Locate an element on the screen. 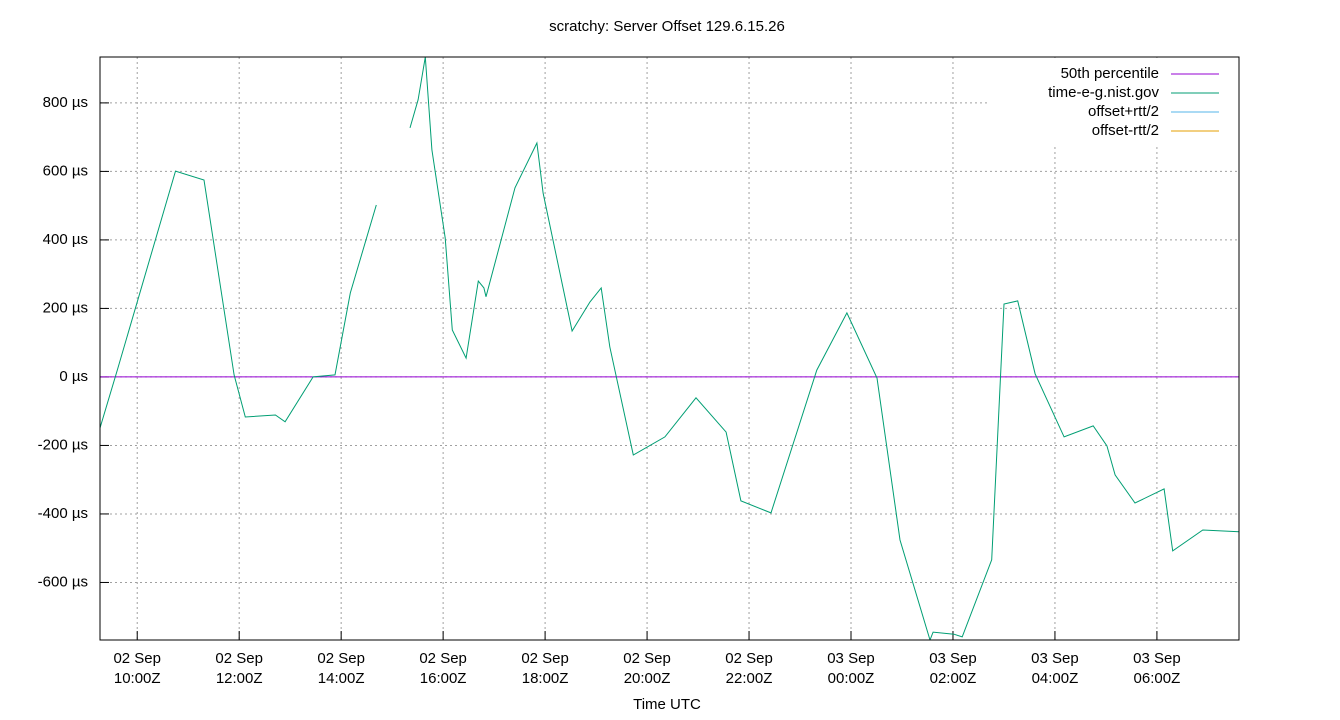 This screenshot has height=720, width=1340. legend-box is located at coordinates (1113, 101).